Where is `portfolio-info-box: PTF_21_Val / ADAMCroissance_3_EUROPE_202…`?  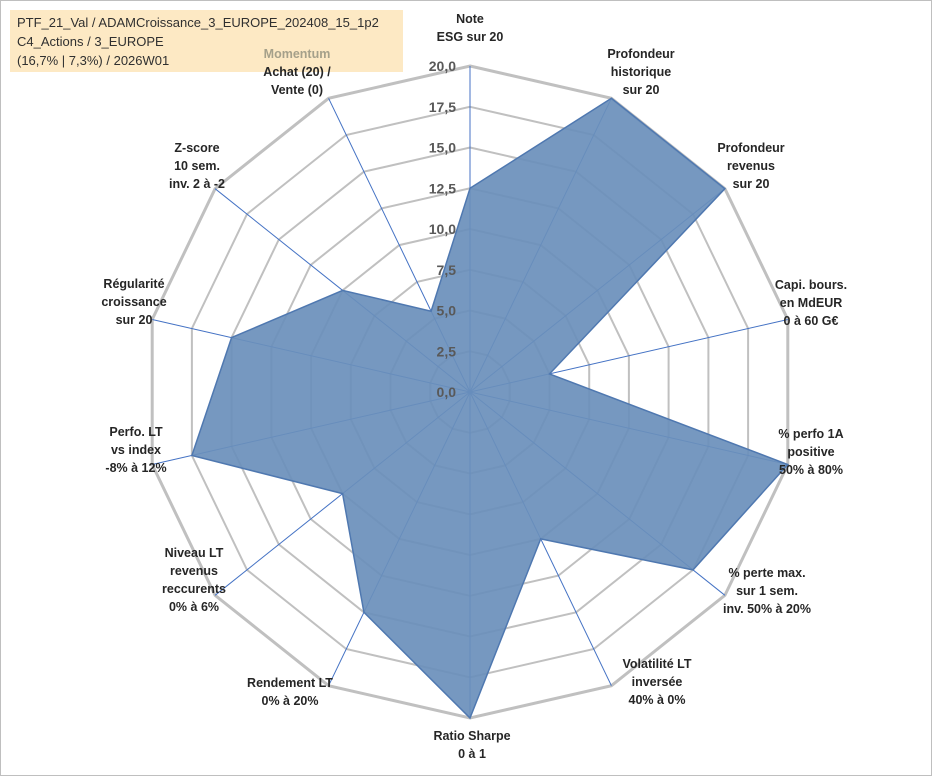 portfolio-info-box: PTF_21_Val / ADAMCroissance_3_EUROPE_202… is located at coordinates (206, 41).